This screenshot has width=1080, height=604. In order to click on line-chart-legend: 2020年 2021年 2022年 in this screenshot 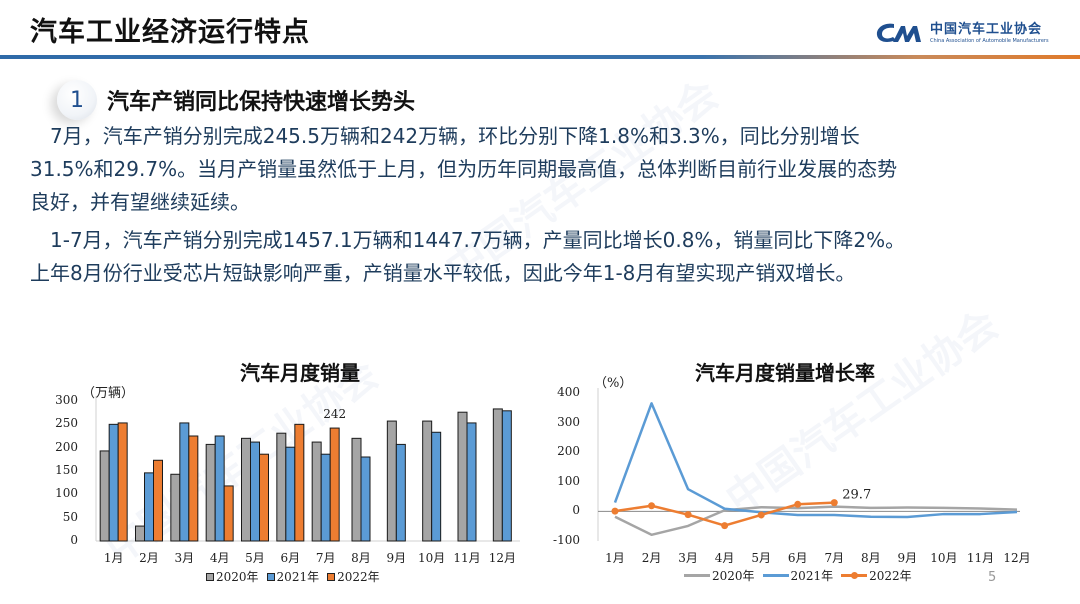, I will do `click(798, 575)`.